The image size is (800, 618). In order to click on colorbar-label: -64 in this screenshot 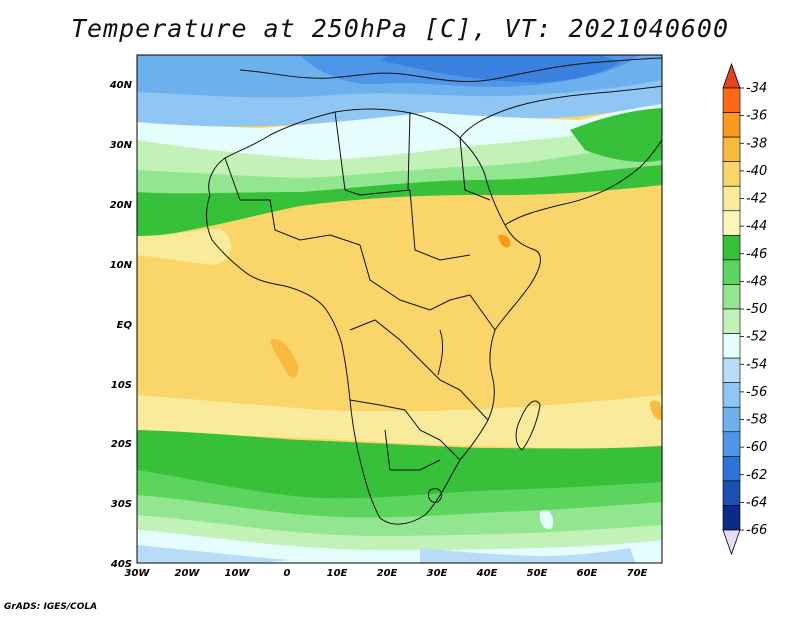, I will do `click(756, 502)`.